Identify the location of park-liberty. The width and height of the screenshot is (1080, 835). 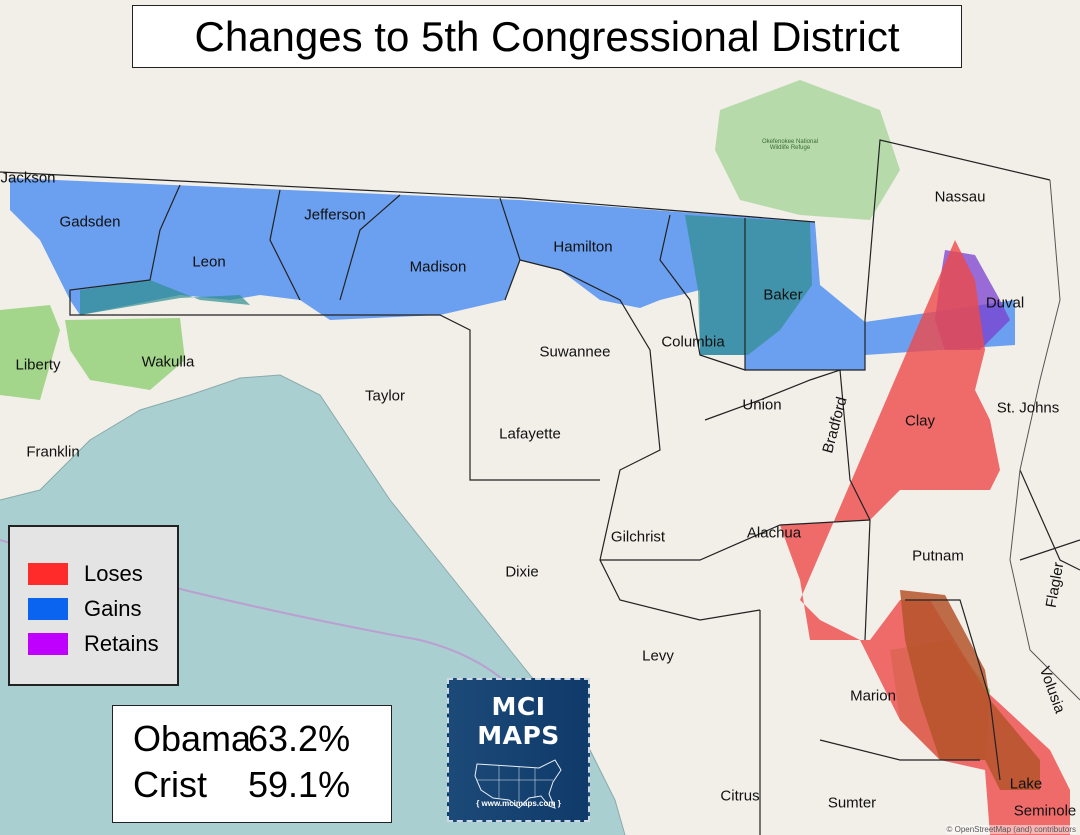
(30, 352).